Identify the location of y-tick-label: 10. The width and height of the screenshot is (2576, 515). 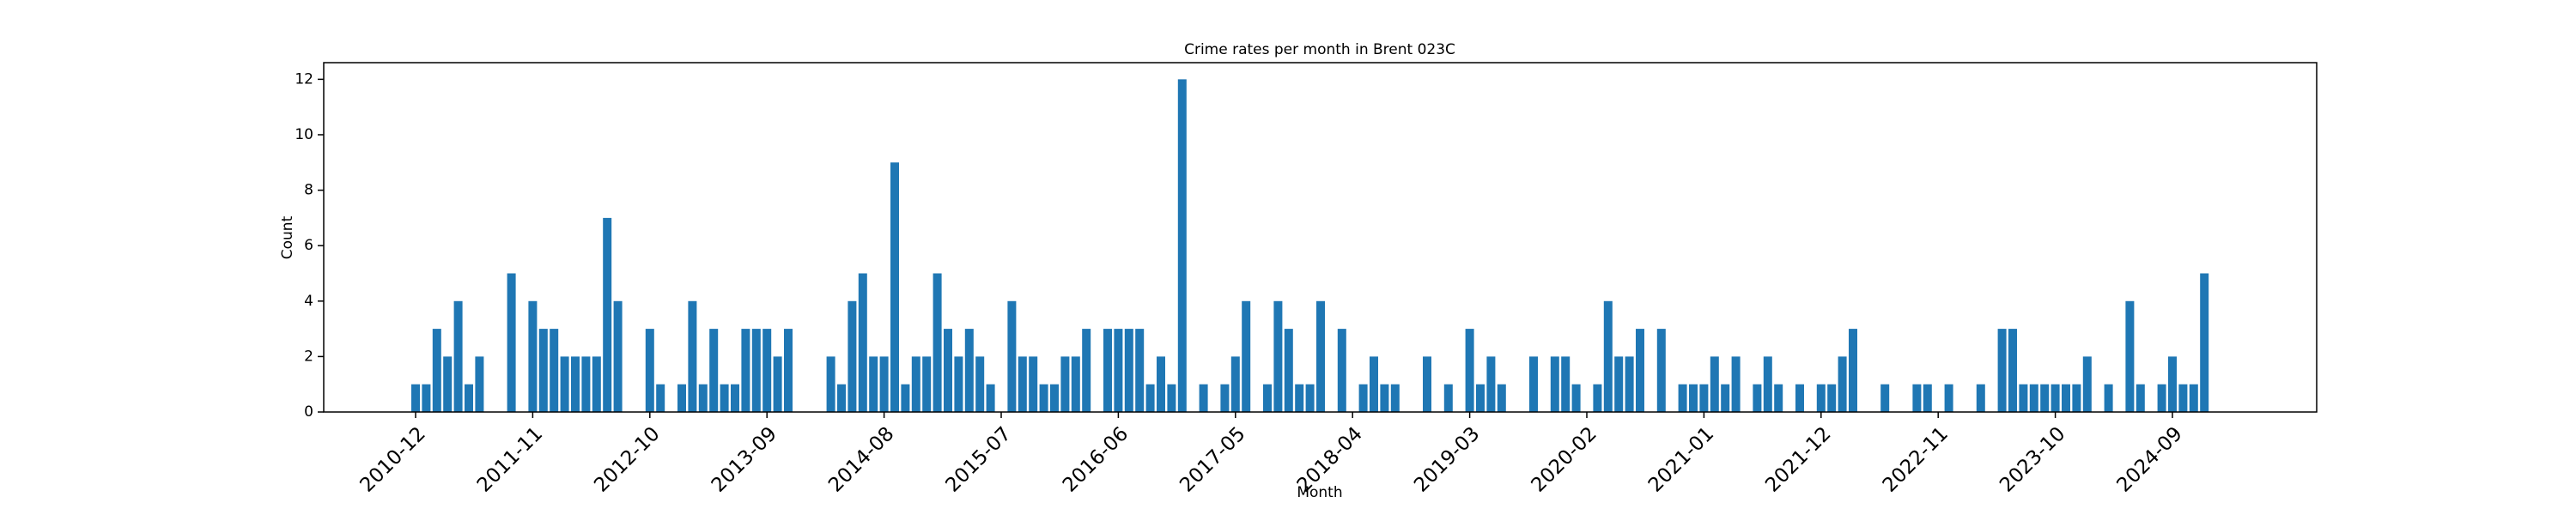
(304, 134).